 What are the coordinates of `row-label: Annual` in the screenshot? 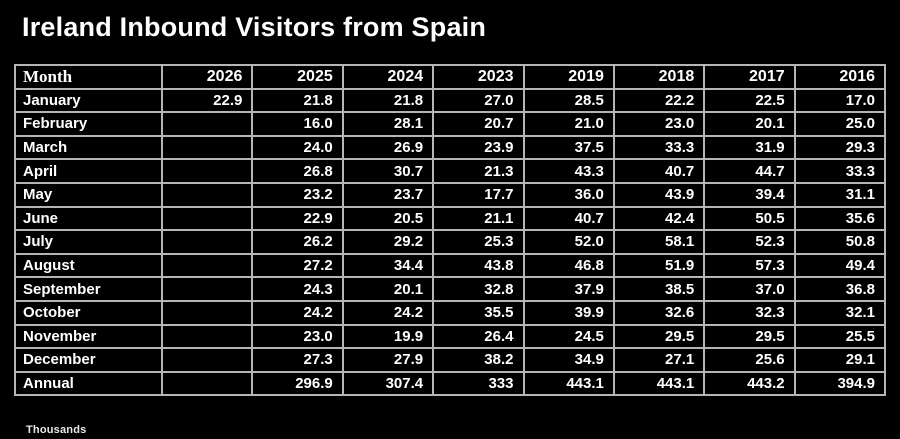 It's located at (88, 383).